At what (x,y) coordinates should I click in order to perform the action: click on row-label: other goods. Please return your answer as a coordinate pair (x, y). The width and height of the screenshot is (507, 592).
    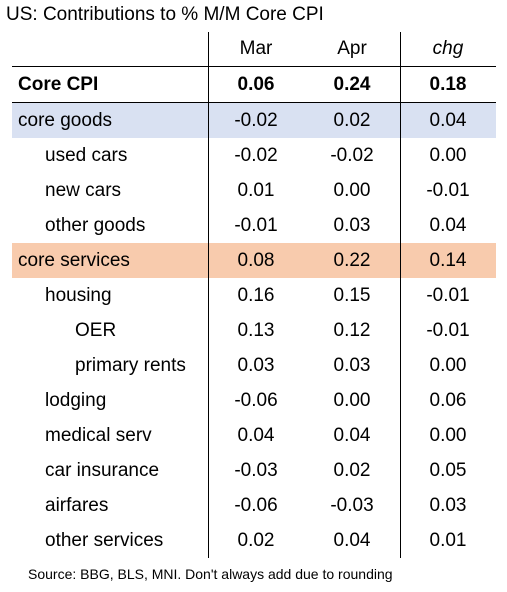
    Looking at the image, I should click on (95, 225).